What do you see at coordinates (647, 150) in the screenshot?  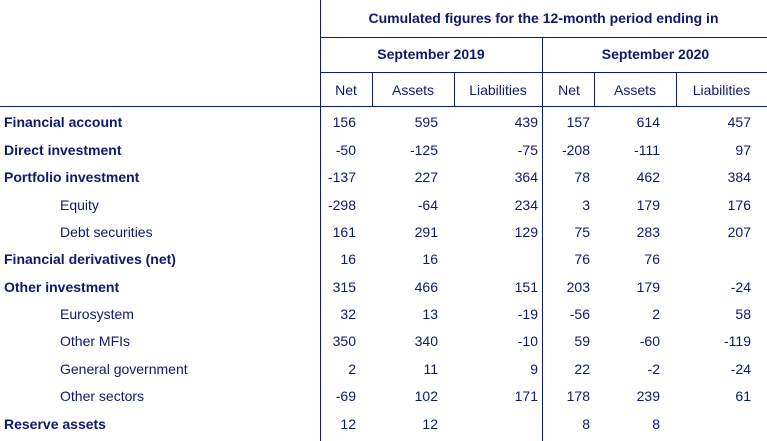 I see `table-cell: -111` at bounding box center [647, 150].